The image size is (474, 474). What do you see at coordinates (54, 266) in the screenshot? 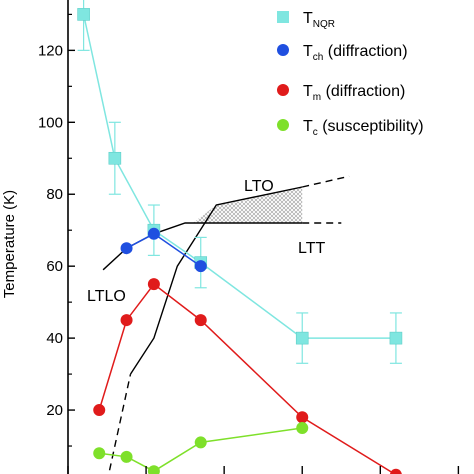
I see `y-tick-label: 60` at bounding box center [54, 266].